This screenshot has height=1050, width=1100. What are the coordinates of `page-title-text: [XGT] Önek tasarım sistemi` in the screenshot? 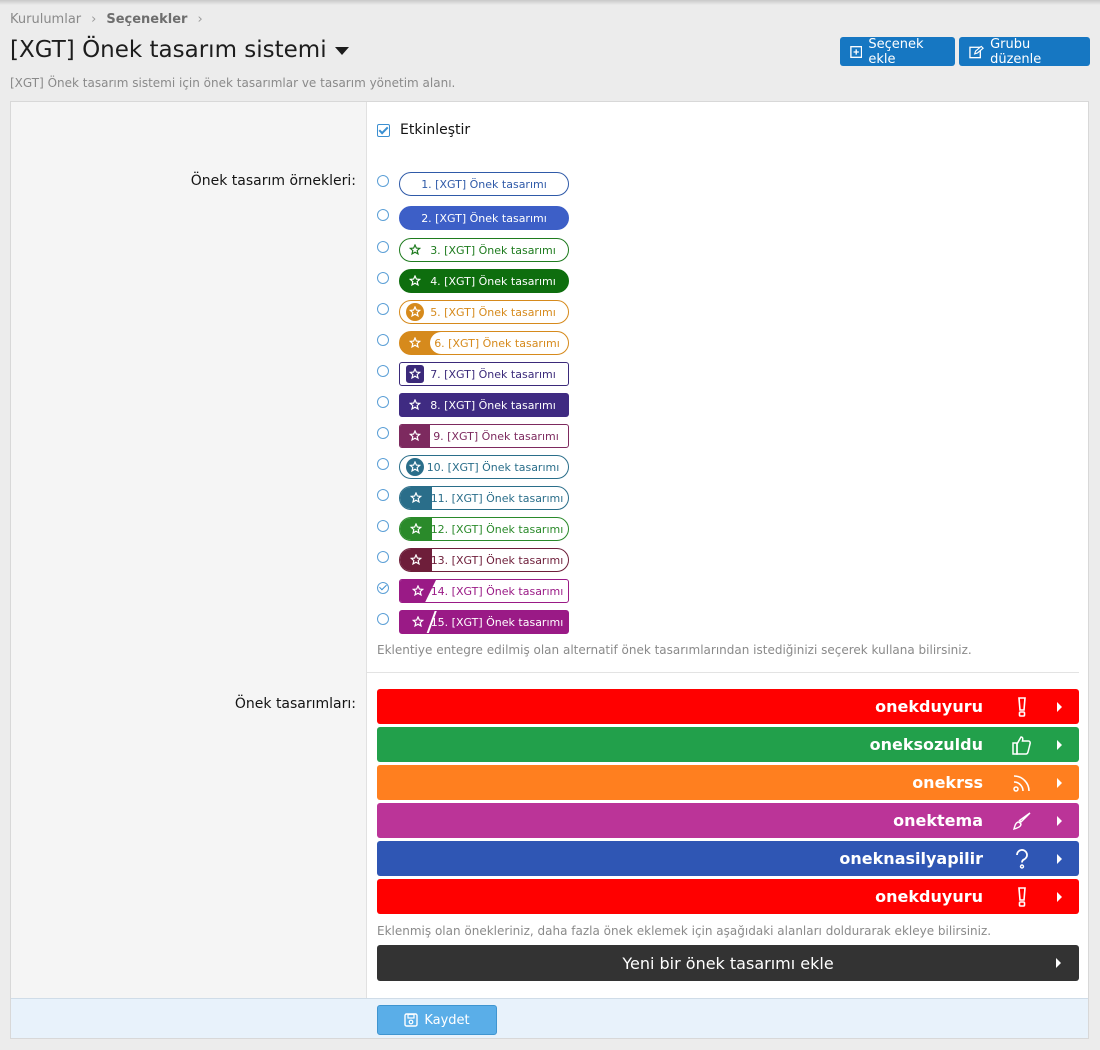 It's located at (168, 50).